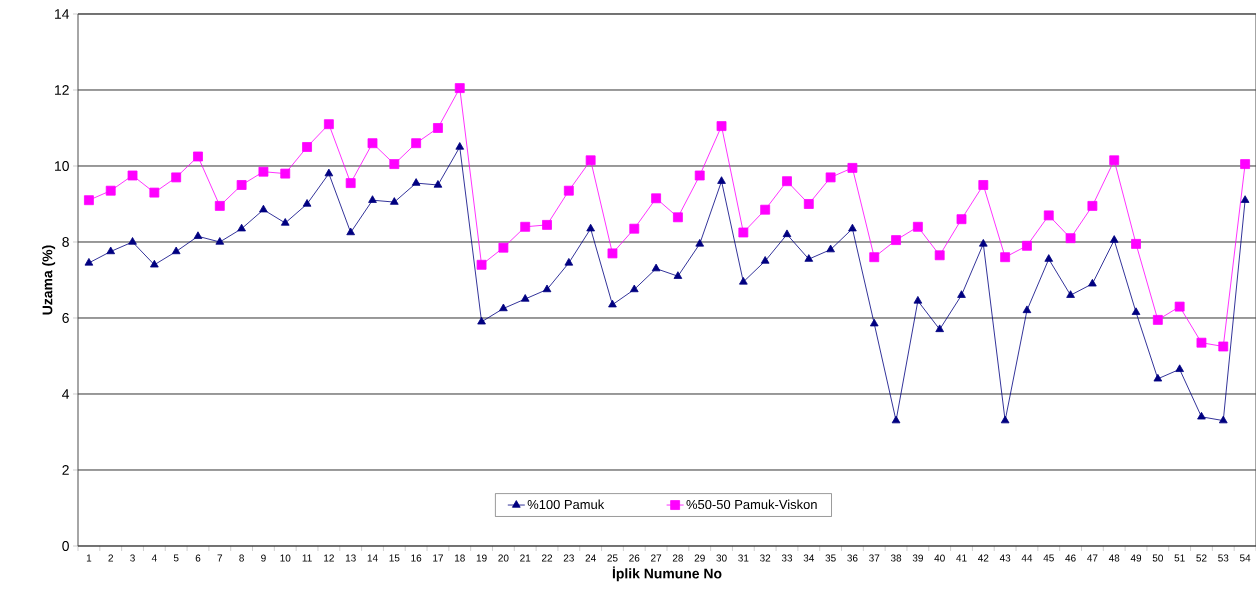 This screenshot has height=608, width=1256. Describe the element at coordinates (481, 558) in the screenshot. I see `x-tick-label: 19` at that location.